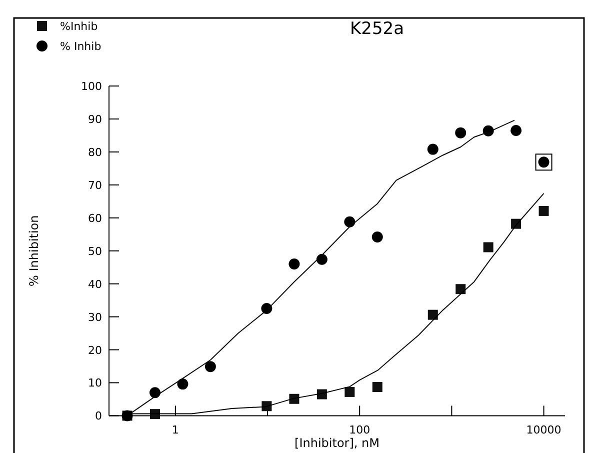 This screenshot has width=596, height=453. I want to click on y-tick-label: 0, so click(98, 416).